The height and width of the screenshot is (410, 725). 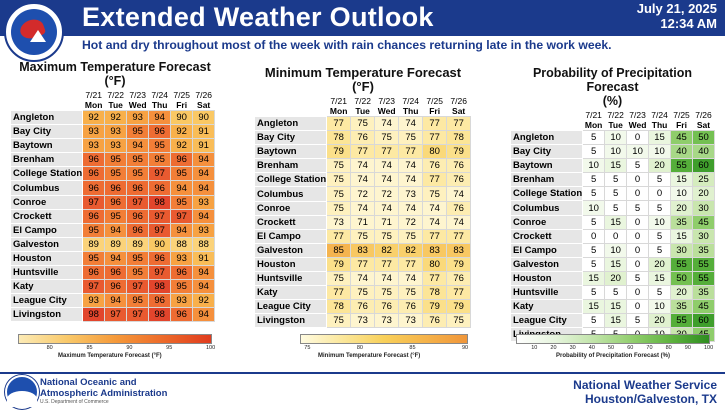 I want to click on forecast-cell: 40, so click(x=703, y=152).